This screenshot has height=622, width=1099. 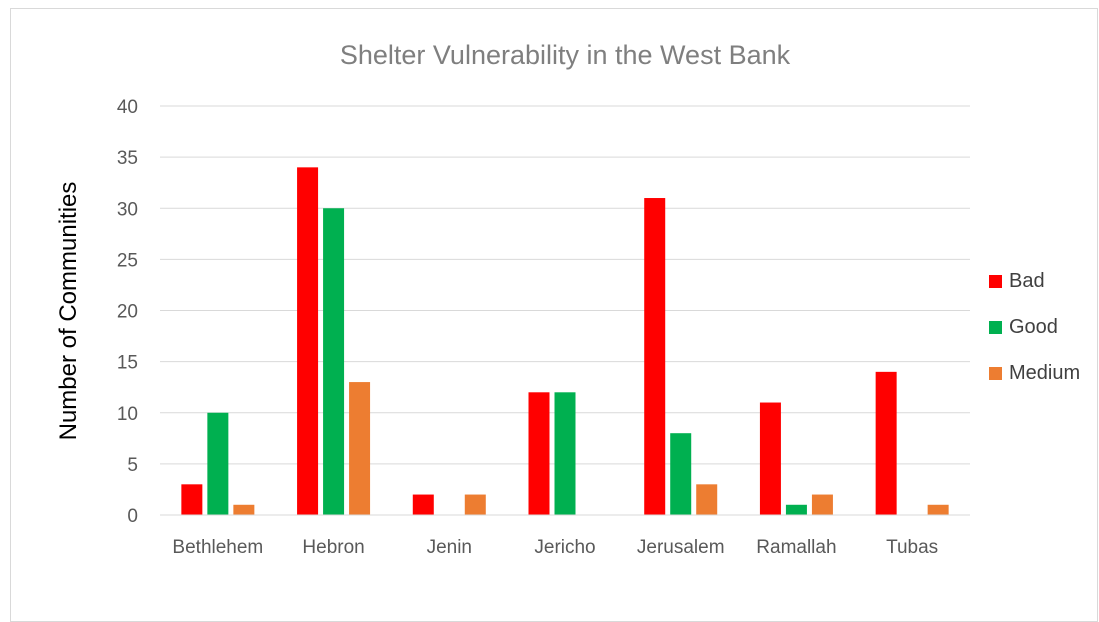 What do you see at coordinates (217, 547) in the screenshot?
I see `x-tick-label: Bethlehem` at bounding box center [217, 547].